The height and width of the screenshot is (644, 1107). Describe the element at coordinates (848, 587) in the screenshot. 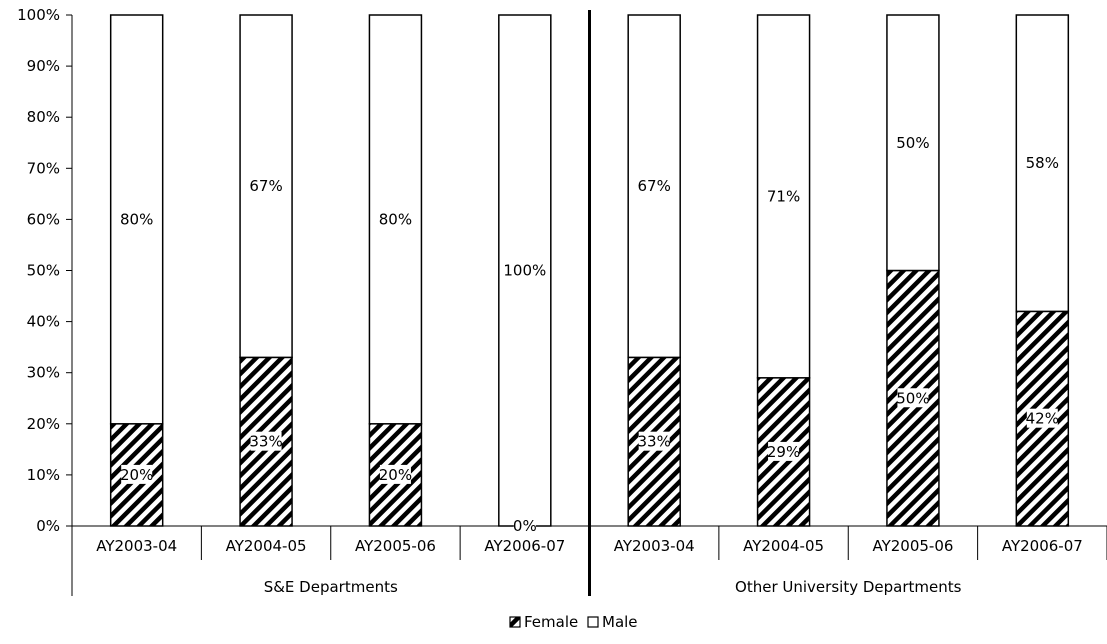

I see `group-label: Other University Departments` at that location.